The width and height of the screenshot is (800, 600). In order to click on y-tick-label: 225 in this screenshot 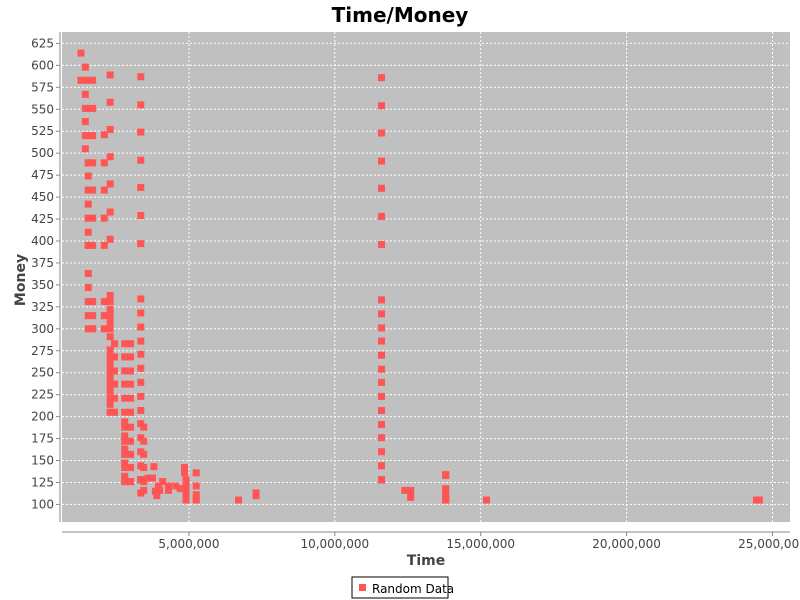, I will do `click(42, 395)`.